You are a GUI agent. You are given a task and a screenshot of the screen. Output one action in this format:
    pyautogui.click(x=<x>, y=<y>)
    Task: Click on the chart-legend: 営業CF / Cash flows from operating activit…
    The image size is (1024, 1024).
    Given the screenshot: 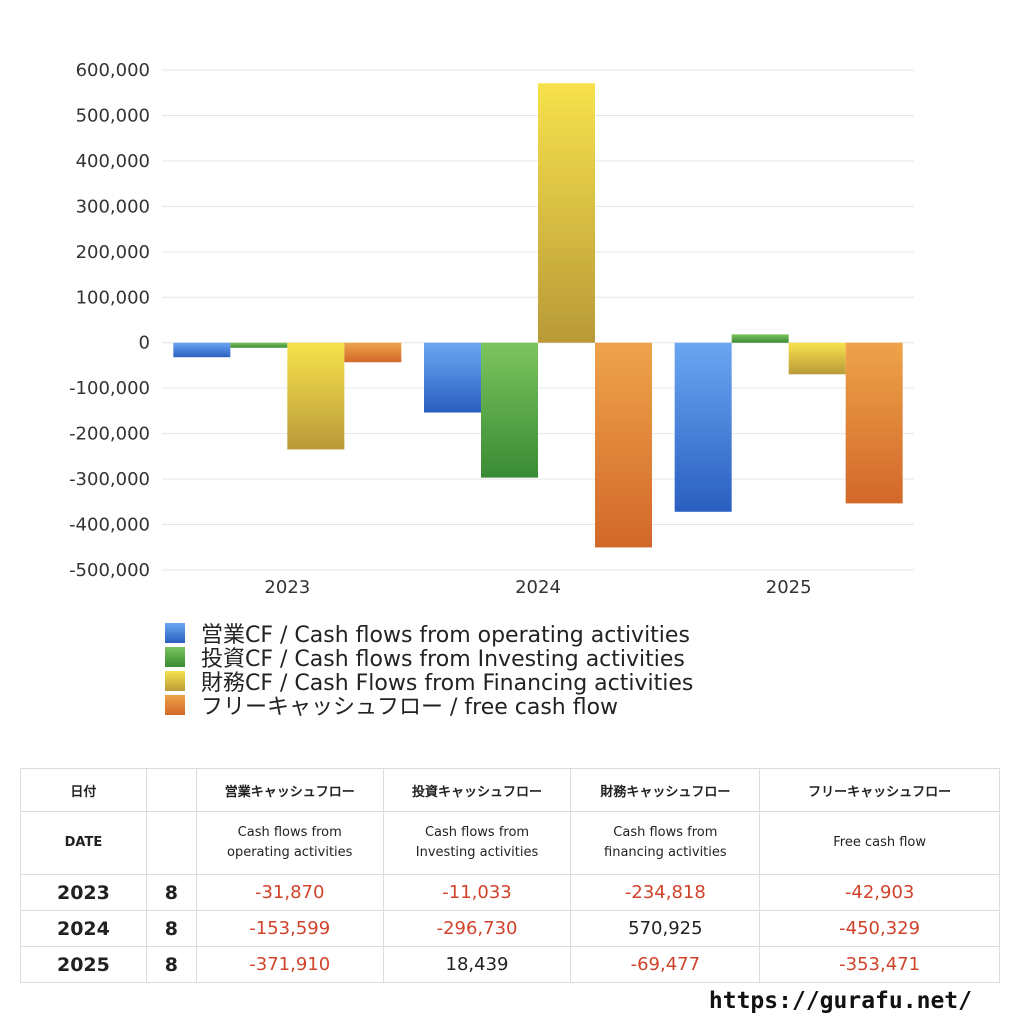 What is the action you would take?
    pyautogui.click(x=429, y=670)
    